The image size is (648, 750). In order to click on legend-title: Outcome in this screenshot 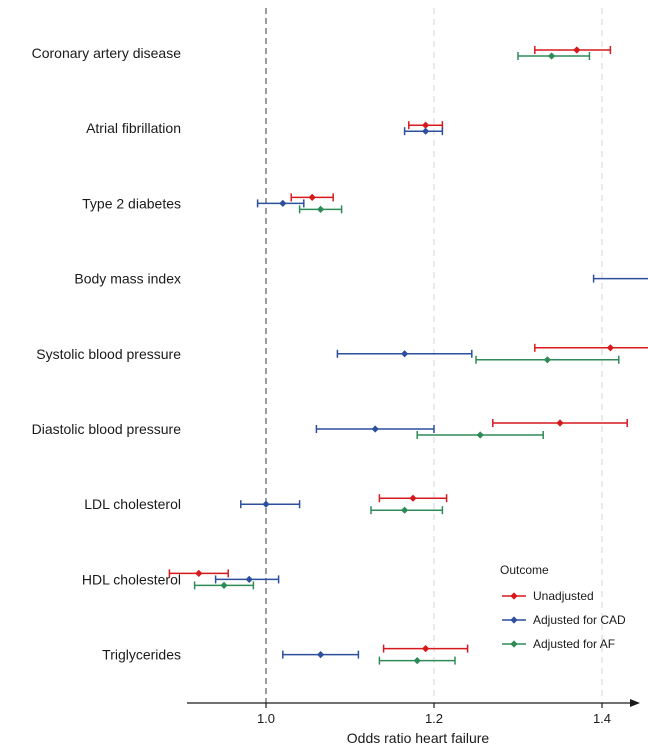, I will do `click(524, 570)`.